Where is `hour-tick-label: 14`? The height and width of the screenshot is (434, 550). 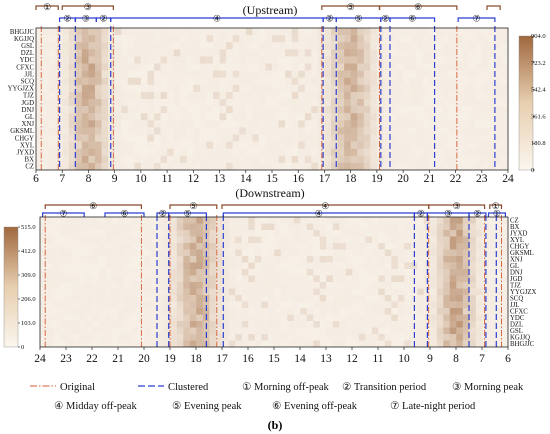
hour-tick-label: 14 is located at coordinates (246, 179).